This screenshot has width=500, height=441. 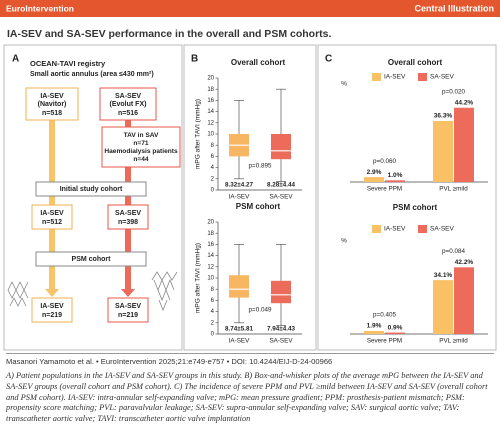 I want to click on y-tick-label: 6, so click(x=213, y=157).